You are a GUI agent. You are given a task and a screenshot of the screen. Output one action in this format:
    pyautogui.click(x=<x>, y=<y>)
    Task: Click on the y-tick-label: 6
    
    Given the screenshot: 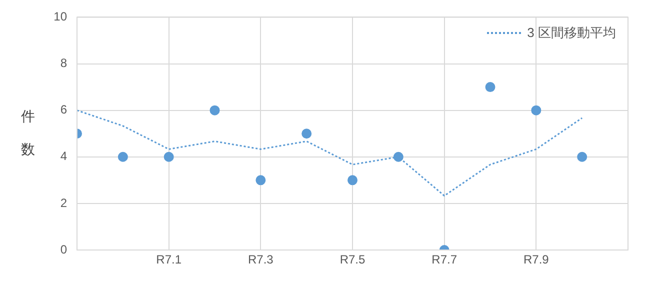 What is the action you would take?
    pyautogui.click(x=64, y=109)
    